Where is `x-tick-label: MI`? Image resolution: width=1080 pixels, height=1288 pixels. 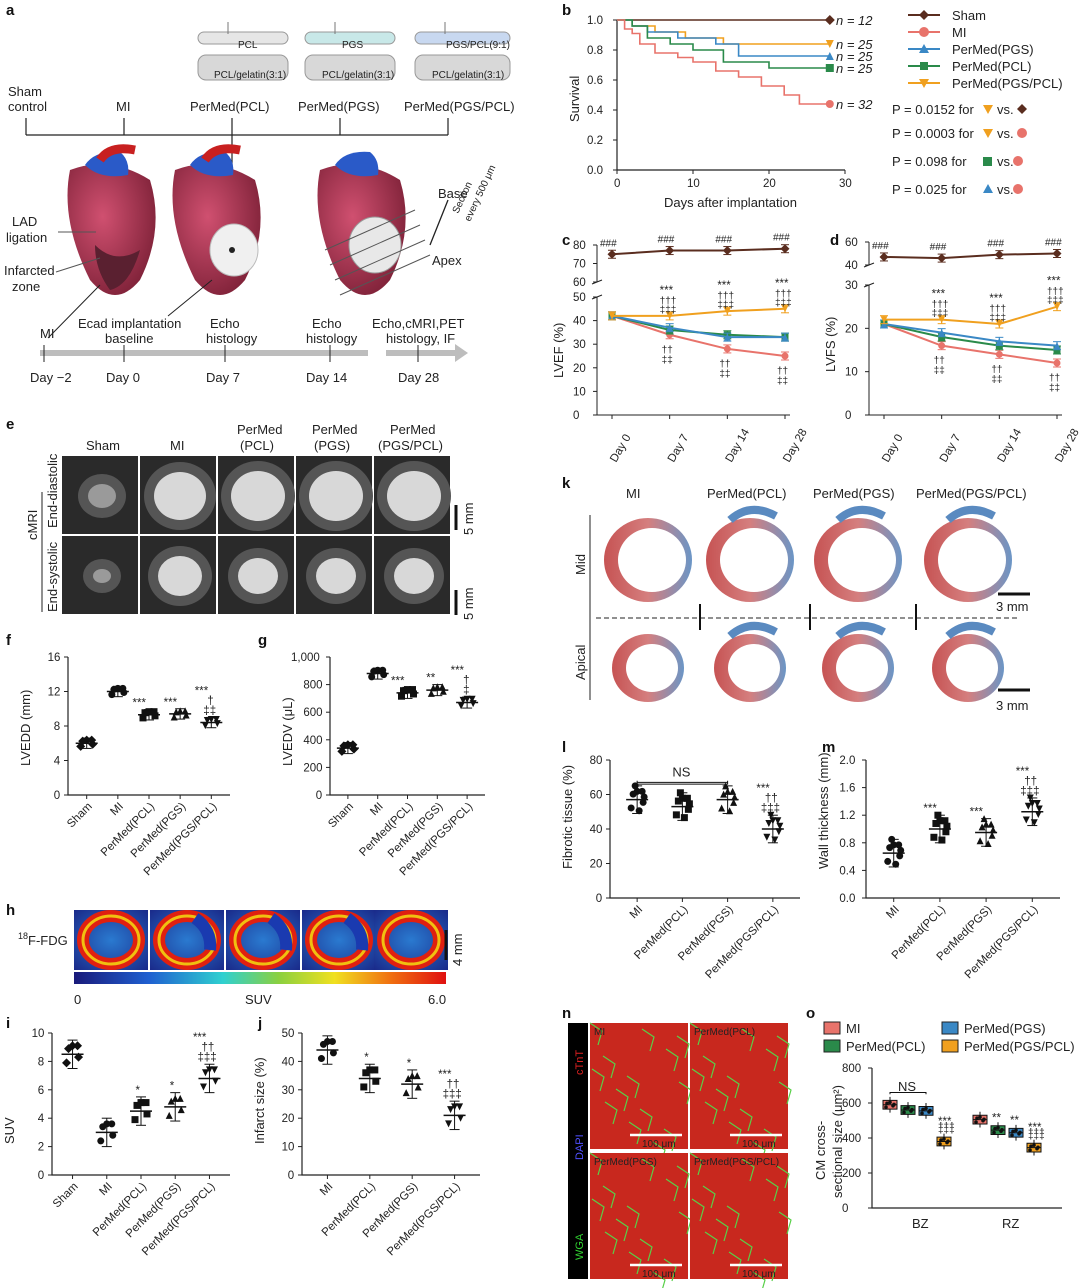 x-tick-label: MI is located at coordinates (637, 913).